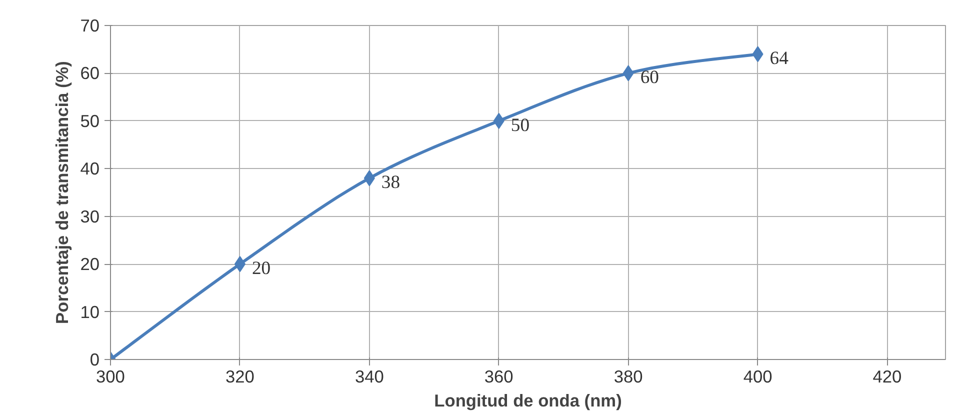 The height and width of the screenshot is (417, 979). I want to click on x-tick-label: 400, so click(757, 376).